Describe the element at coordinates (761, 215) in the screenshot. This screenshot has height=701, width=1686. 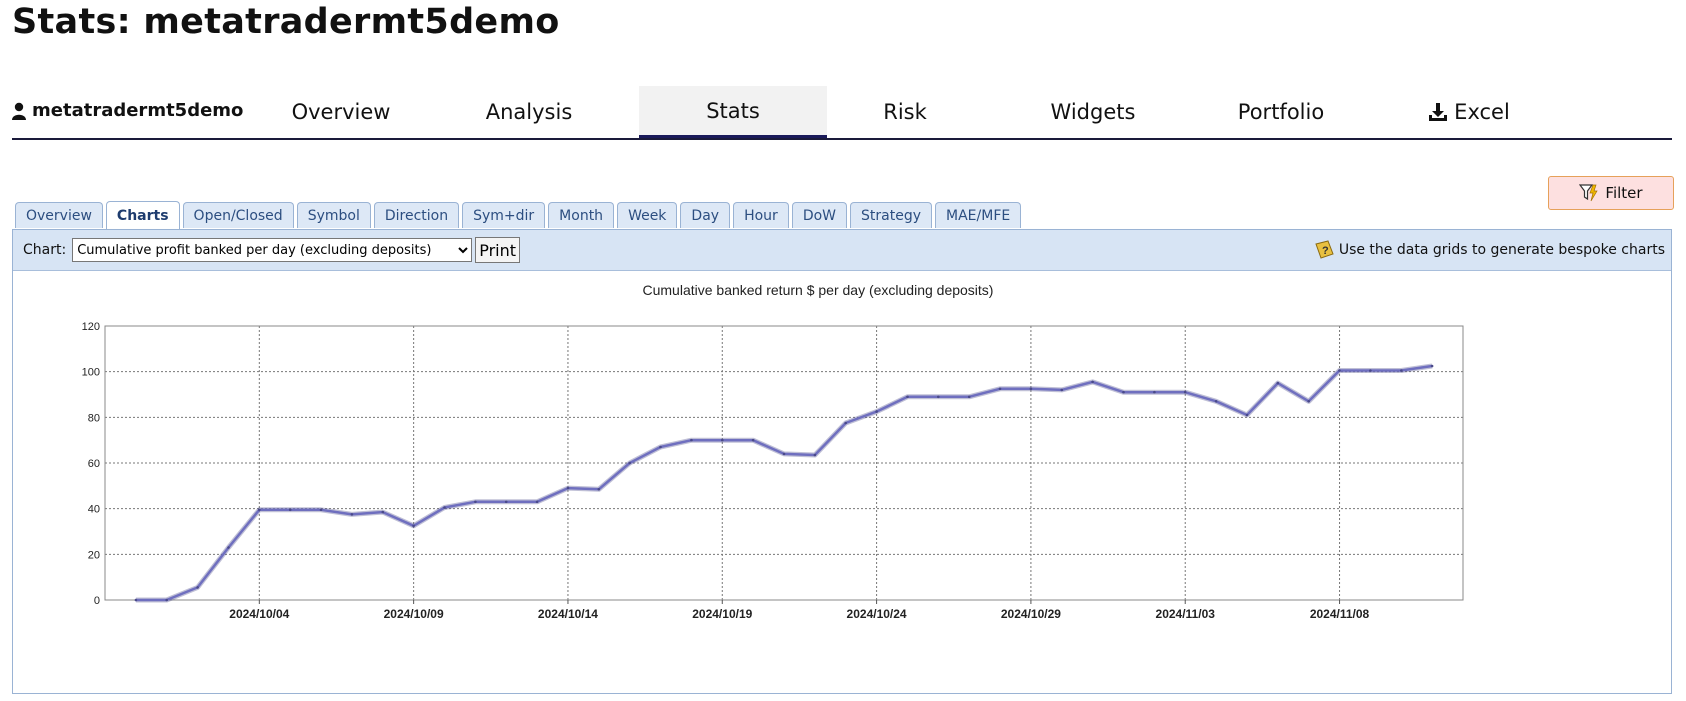
I see `subtab-hour: Hour` at that location.